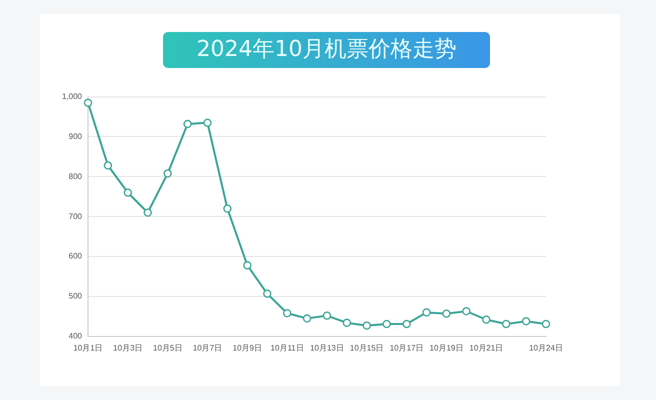 Image resolution: width=656 pixels, height=400 pixels. What do you see at coordinates (75, 136) in the screenshot?
I see `y-tick-label: 900` at bounding box center [75, 136].